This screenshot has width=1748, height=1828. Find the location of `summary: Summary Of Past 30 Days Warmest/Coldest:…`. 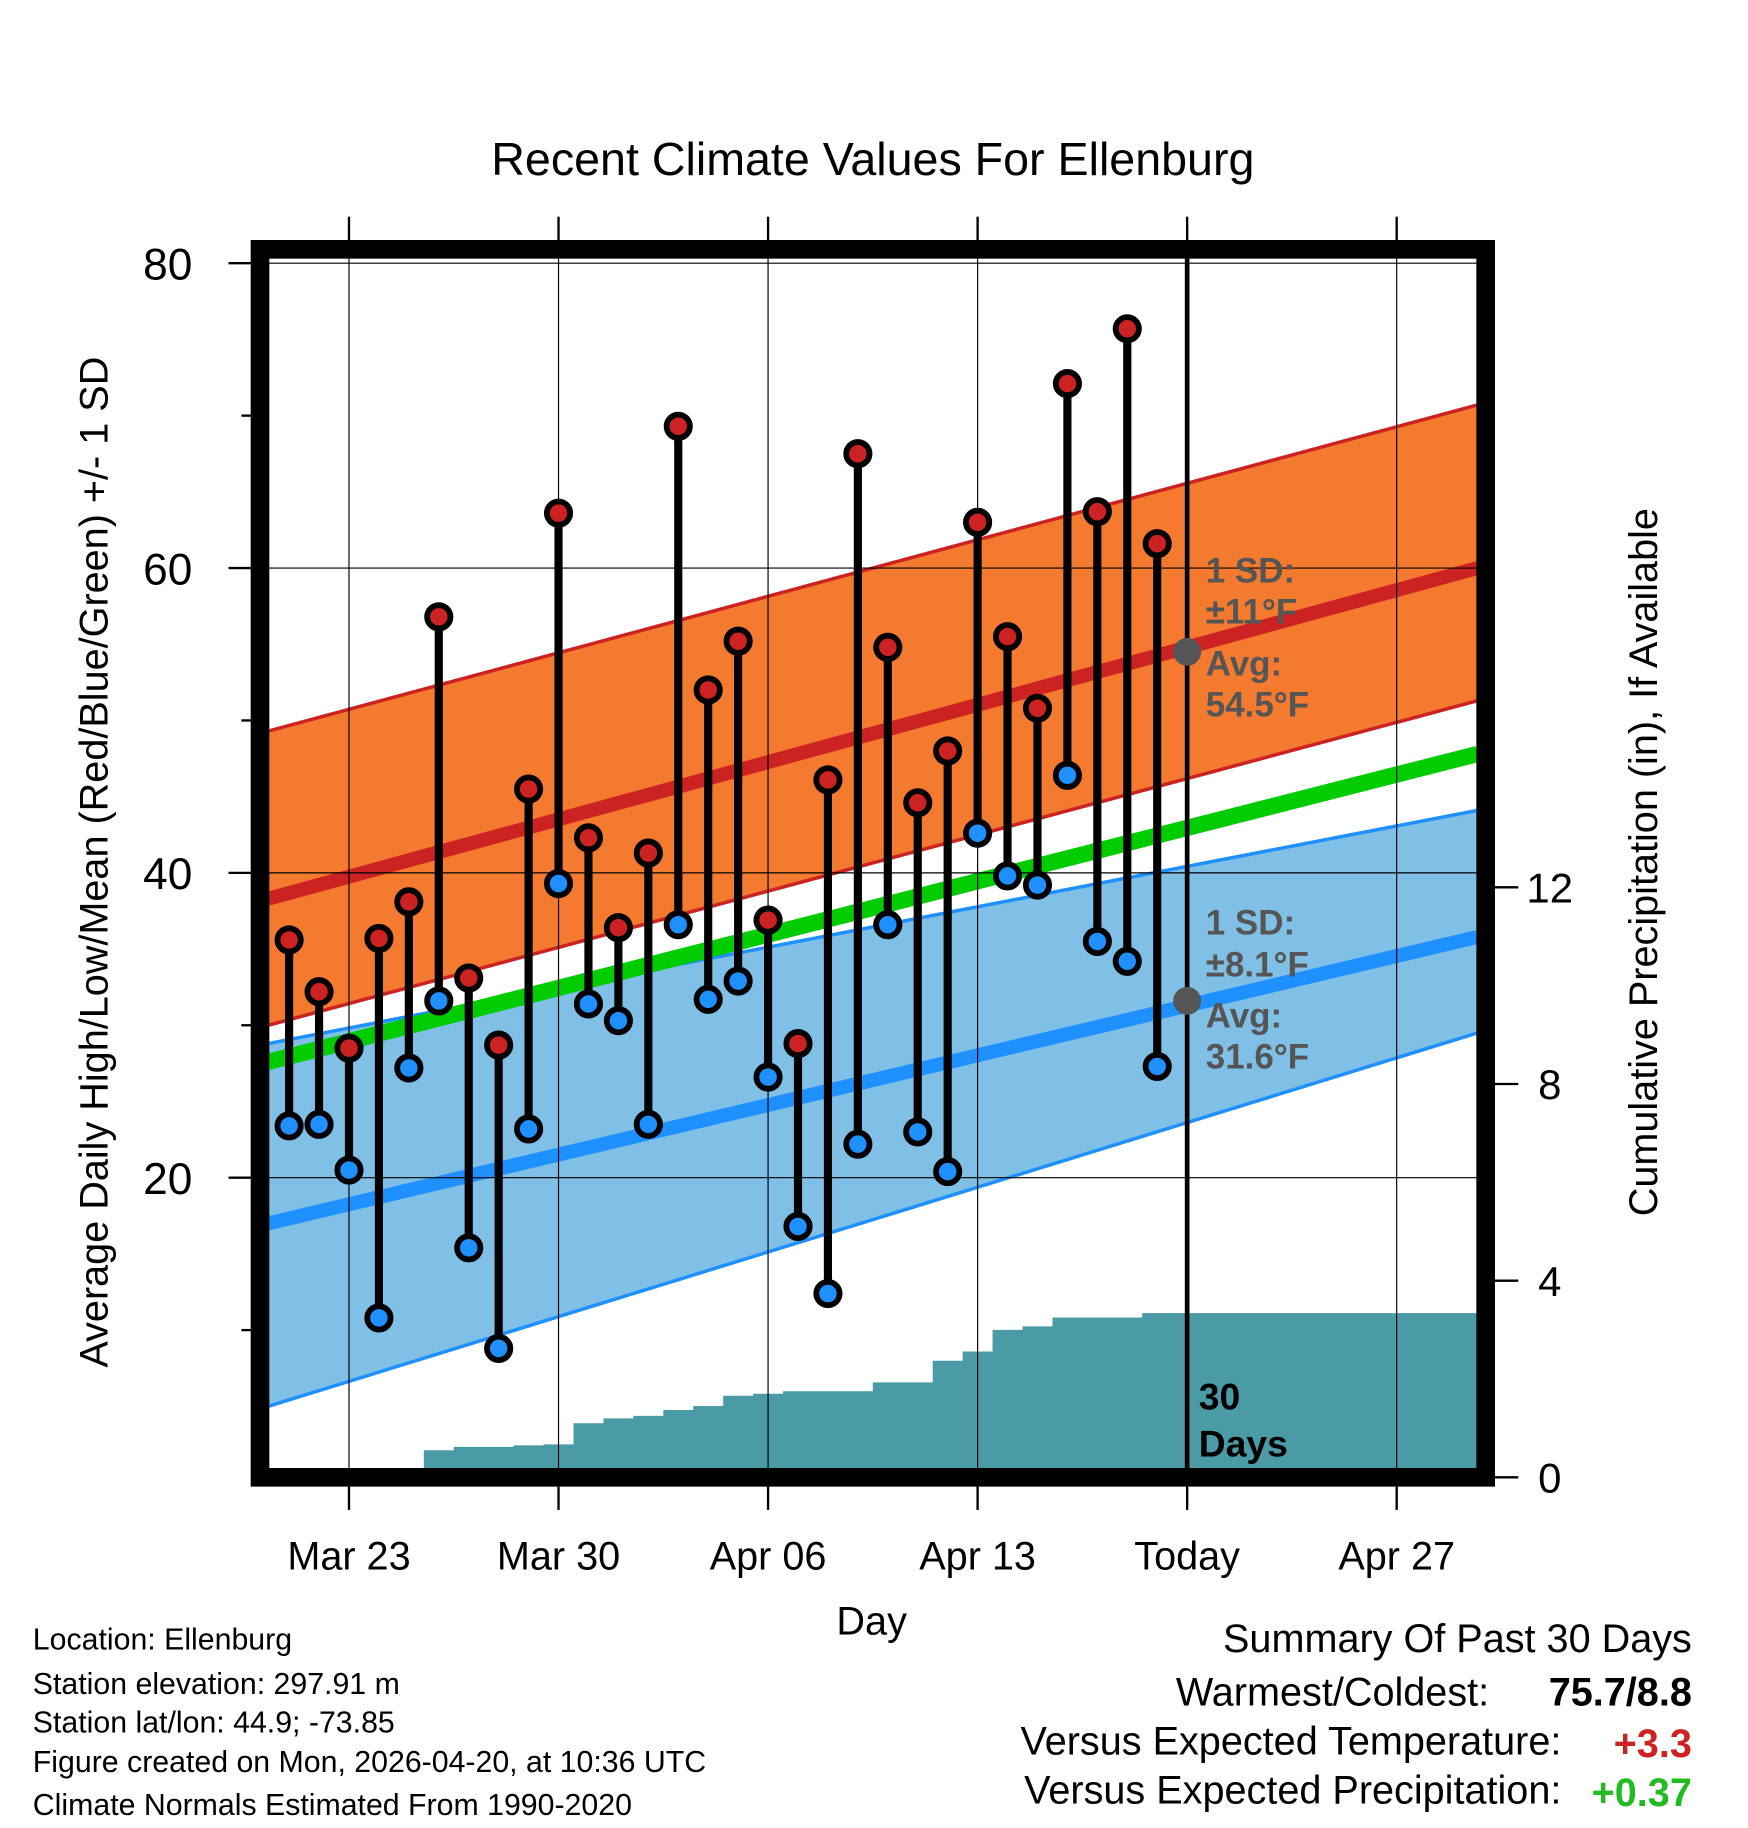

summary: Summary Of Past 30 Days Warmest/Coldest:… is located at coordinates (1355, 1716).